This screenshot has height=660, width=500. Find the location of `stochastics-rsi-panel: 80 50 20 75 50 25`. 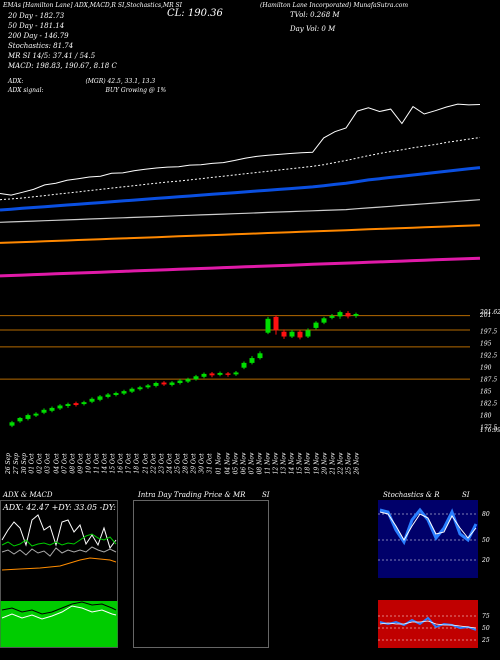

stochastics-rsi-panel: 80 50 20 75 50 25 is located at coordinates (434, 574).